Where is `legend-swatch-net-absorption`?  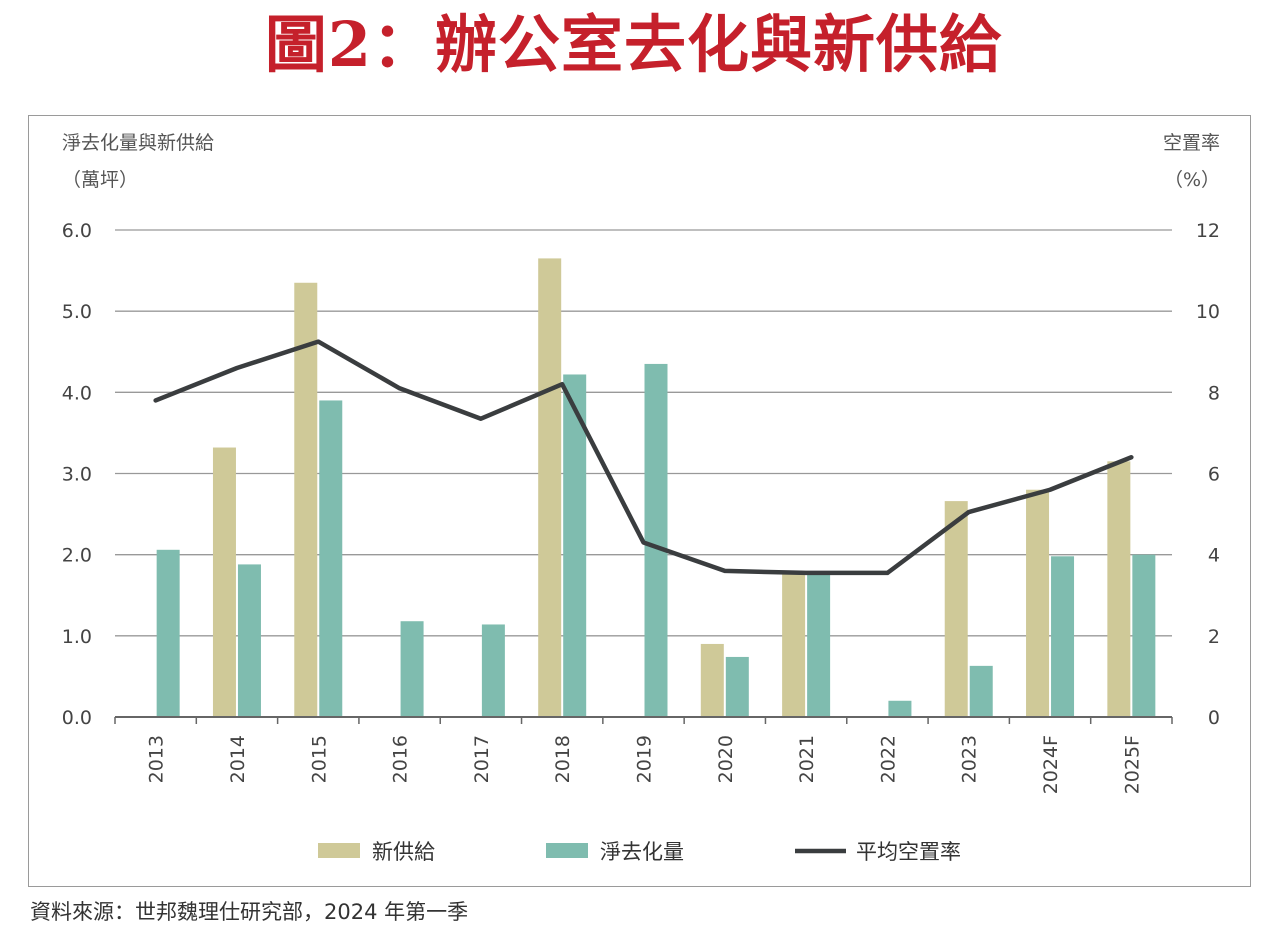 legend-swatch-net-absorption is located at coordinates (567, 850).